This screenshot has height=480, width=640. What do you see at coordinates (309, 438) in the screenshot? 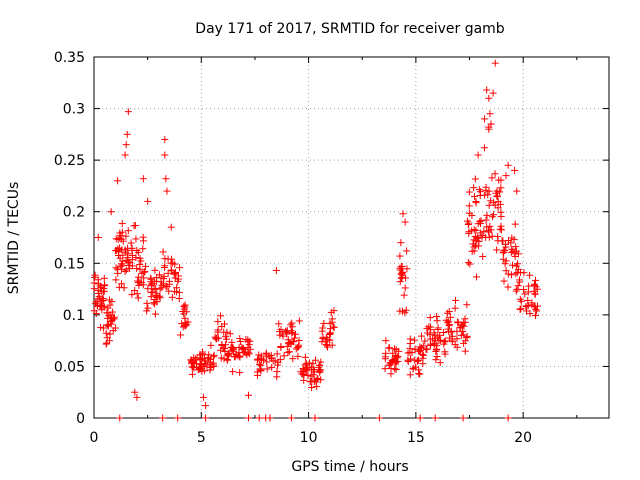
I see `x-tick-label: 10` at bounding box center [309, 438].